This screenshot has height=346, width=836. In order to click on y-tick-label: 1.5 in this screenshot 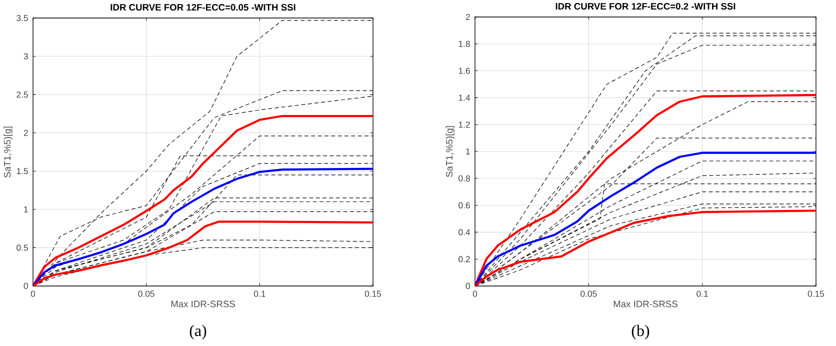, I will do `click(22, 171)`.